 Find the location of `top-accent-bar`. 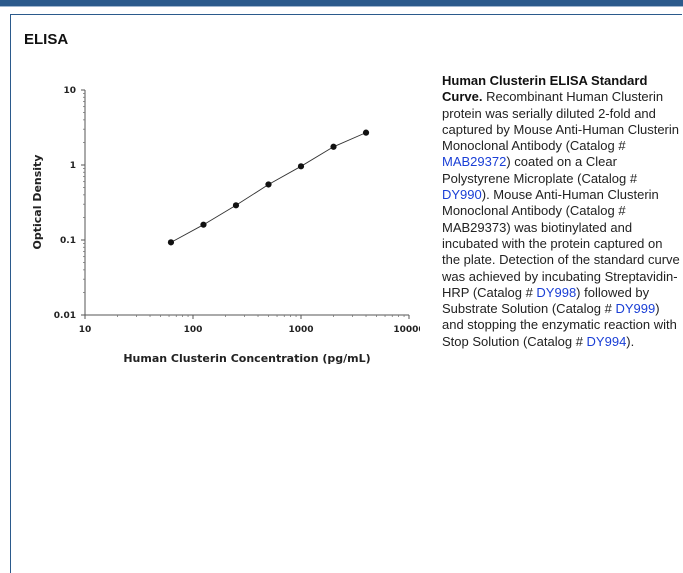

top-accent-bar is located at coordinates (341, 3).